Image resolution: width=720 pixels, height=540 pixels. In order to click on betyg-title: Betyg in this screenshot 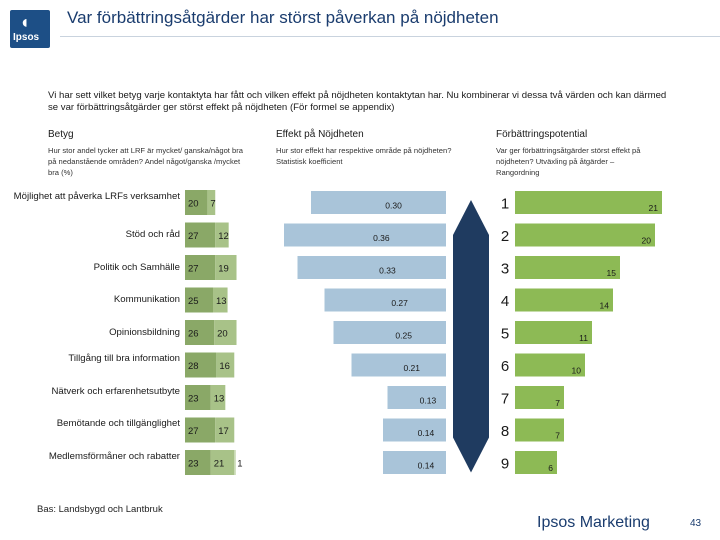, I will do `click(61, 134)`.